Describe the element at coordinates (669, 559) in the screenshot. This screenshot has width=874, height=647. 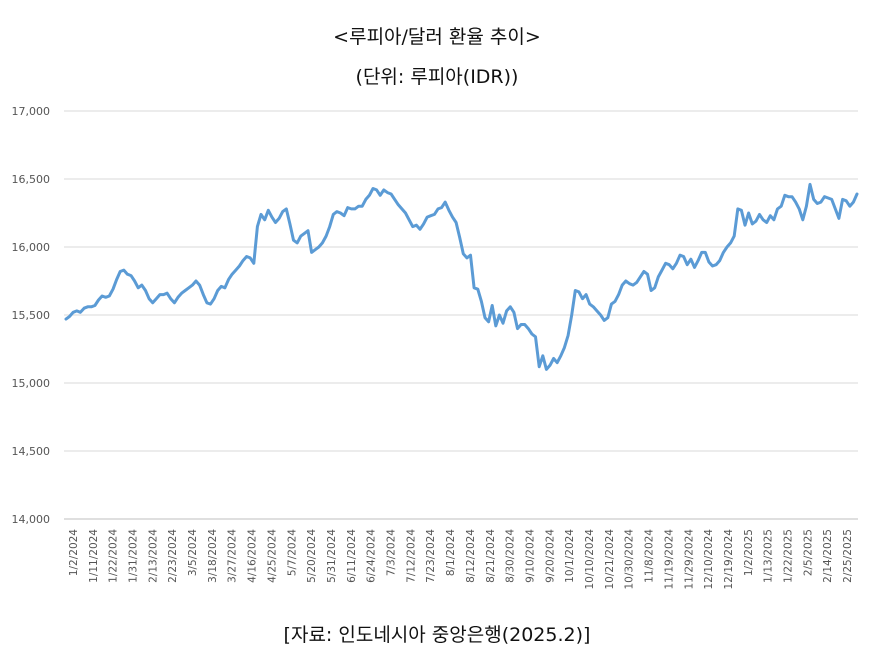
I see `x-tick-label: 11/19/2024` at that location.